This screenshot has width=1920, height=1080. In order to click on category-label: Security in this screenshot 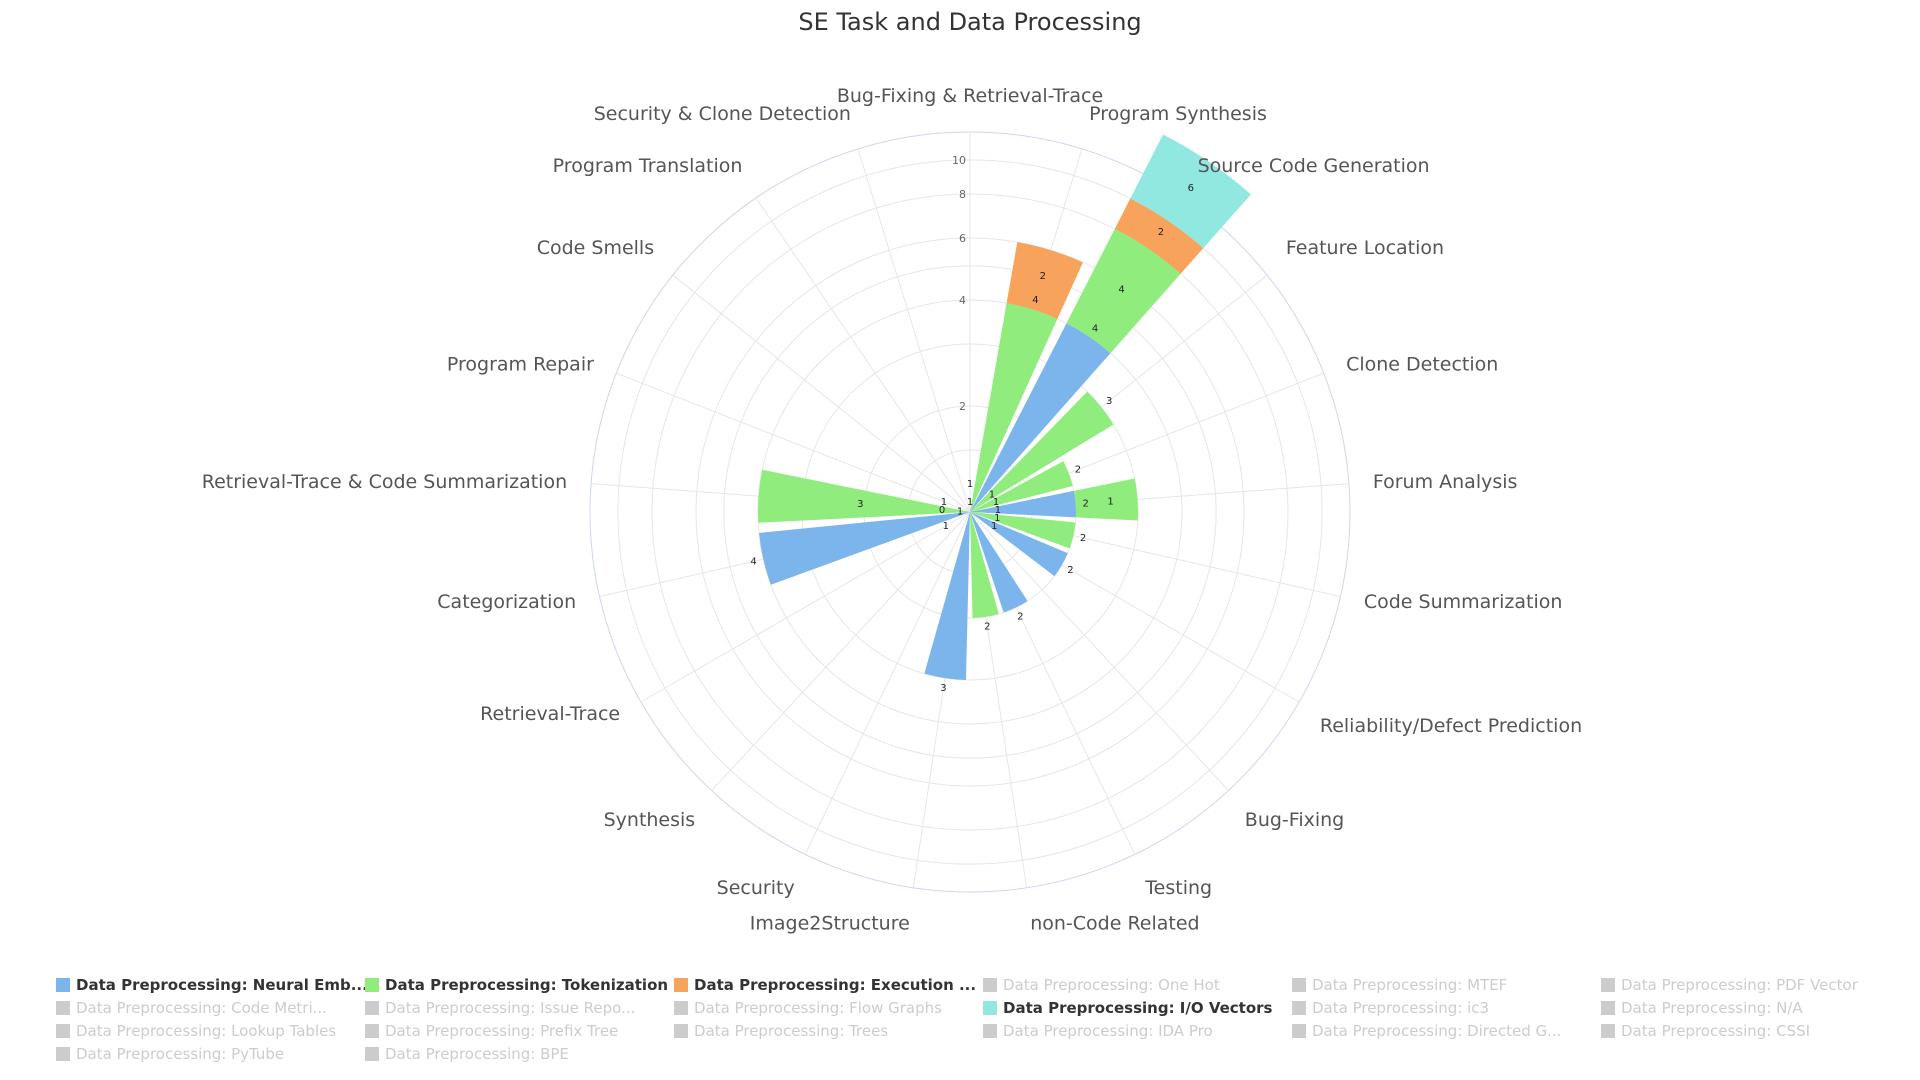, I will do `click(756, 888)`.